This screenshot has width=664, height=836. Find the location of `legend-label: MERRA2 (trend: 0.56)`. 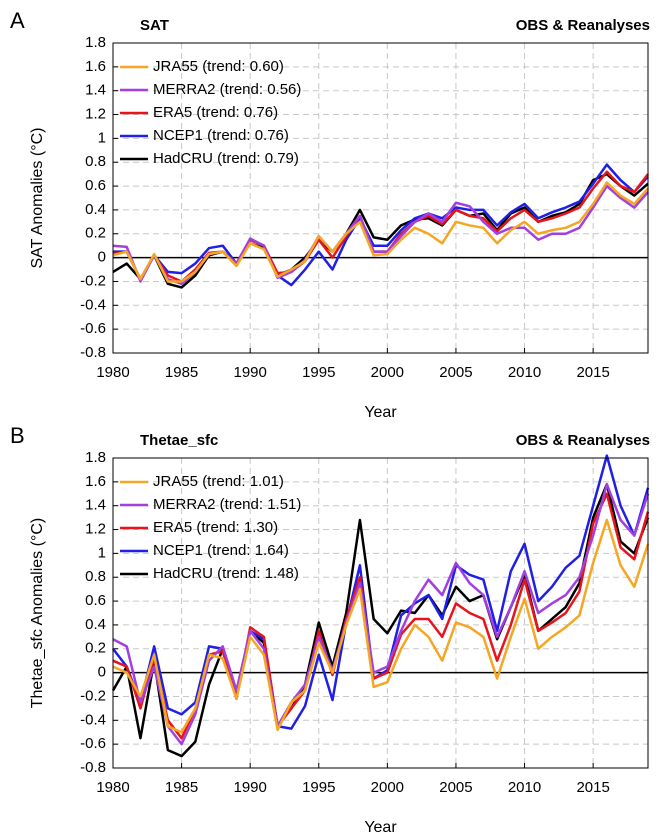

legend-label: MERRA2 (trend: 0.56) is located at coordinates (227, 89).